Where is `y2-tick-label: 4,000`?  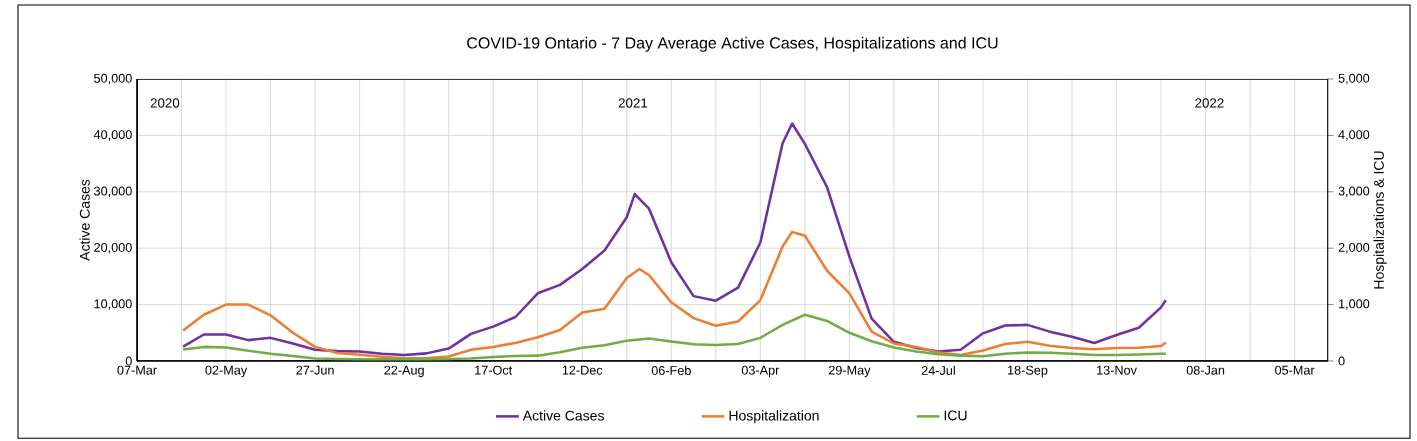 y2-tick-label: 4,000 is located at coordinates (1354, 135).